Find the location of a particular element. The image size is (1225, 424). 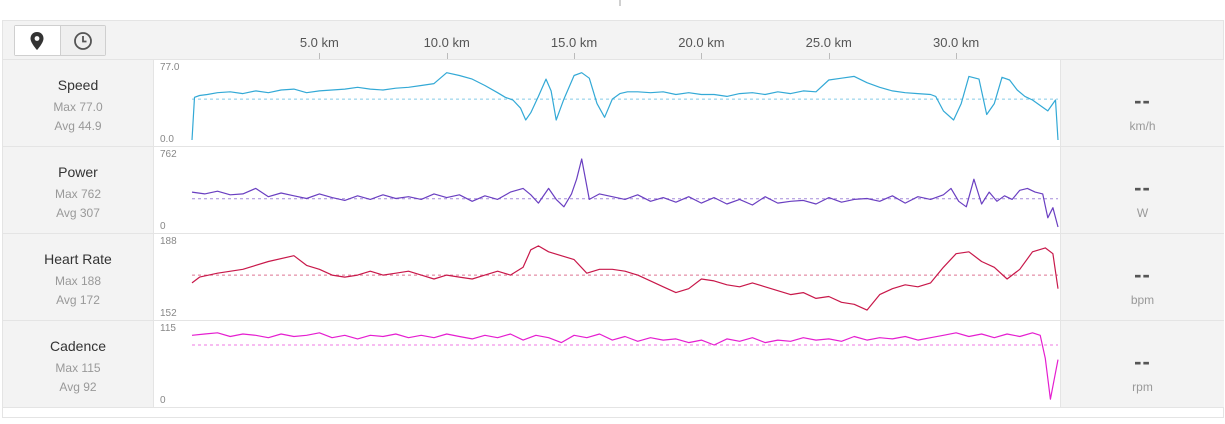

power-line is located at coordinates (625, 193).